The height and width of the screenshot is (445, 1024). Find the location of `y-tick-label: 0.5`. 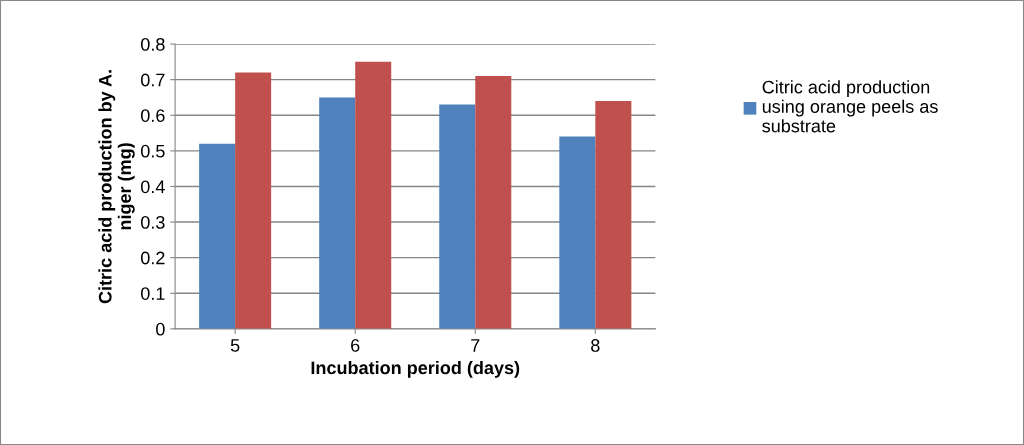

y-tick-label: 0.5 is located at coordinates (152, 151).